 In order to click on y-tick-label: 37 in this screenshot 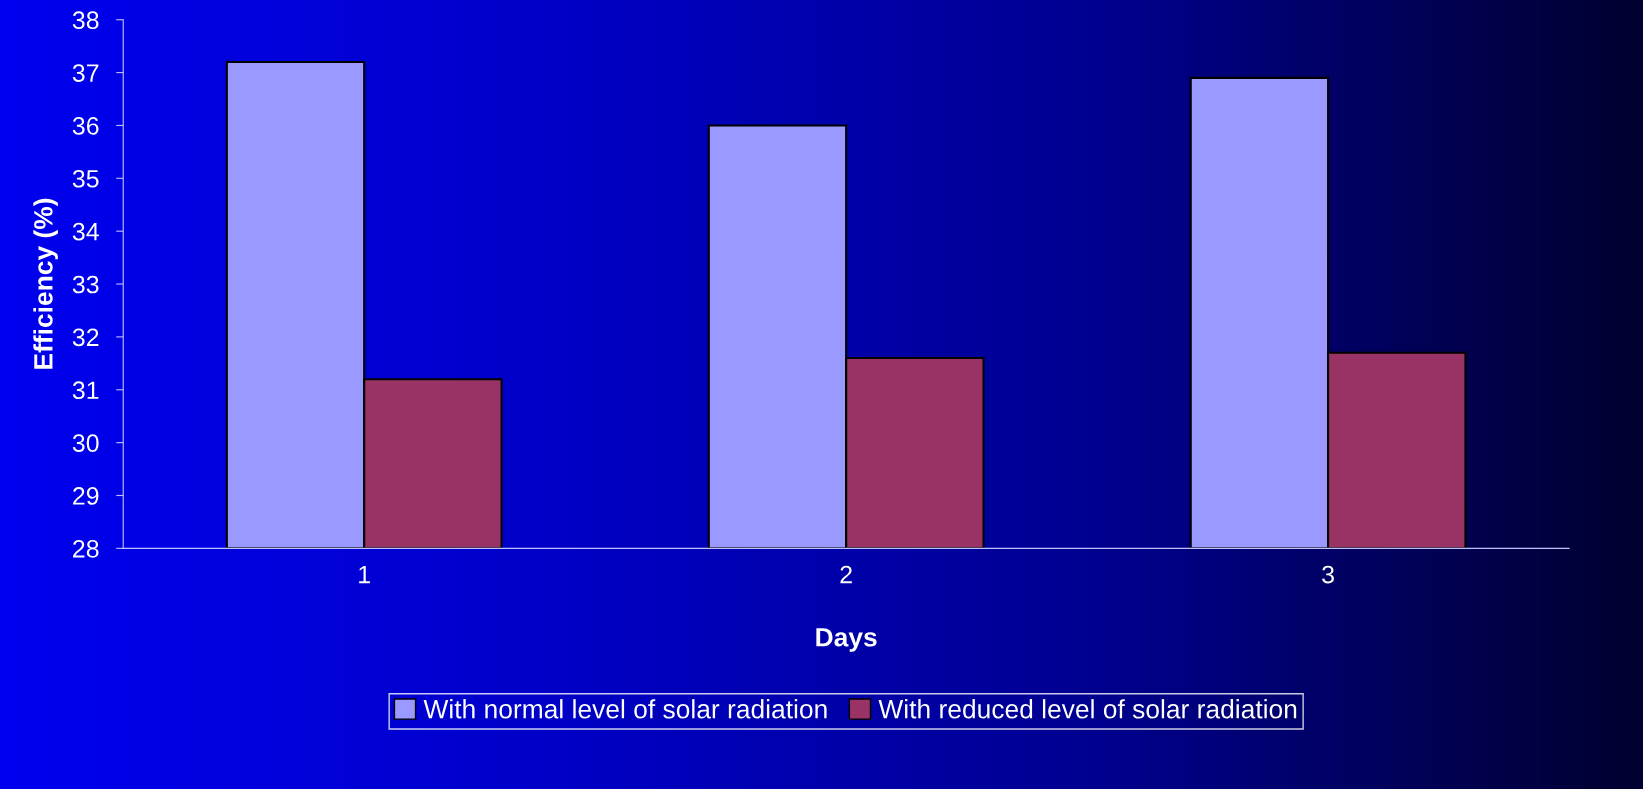, I will do `click(85, 73)`.